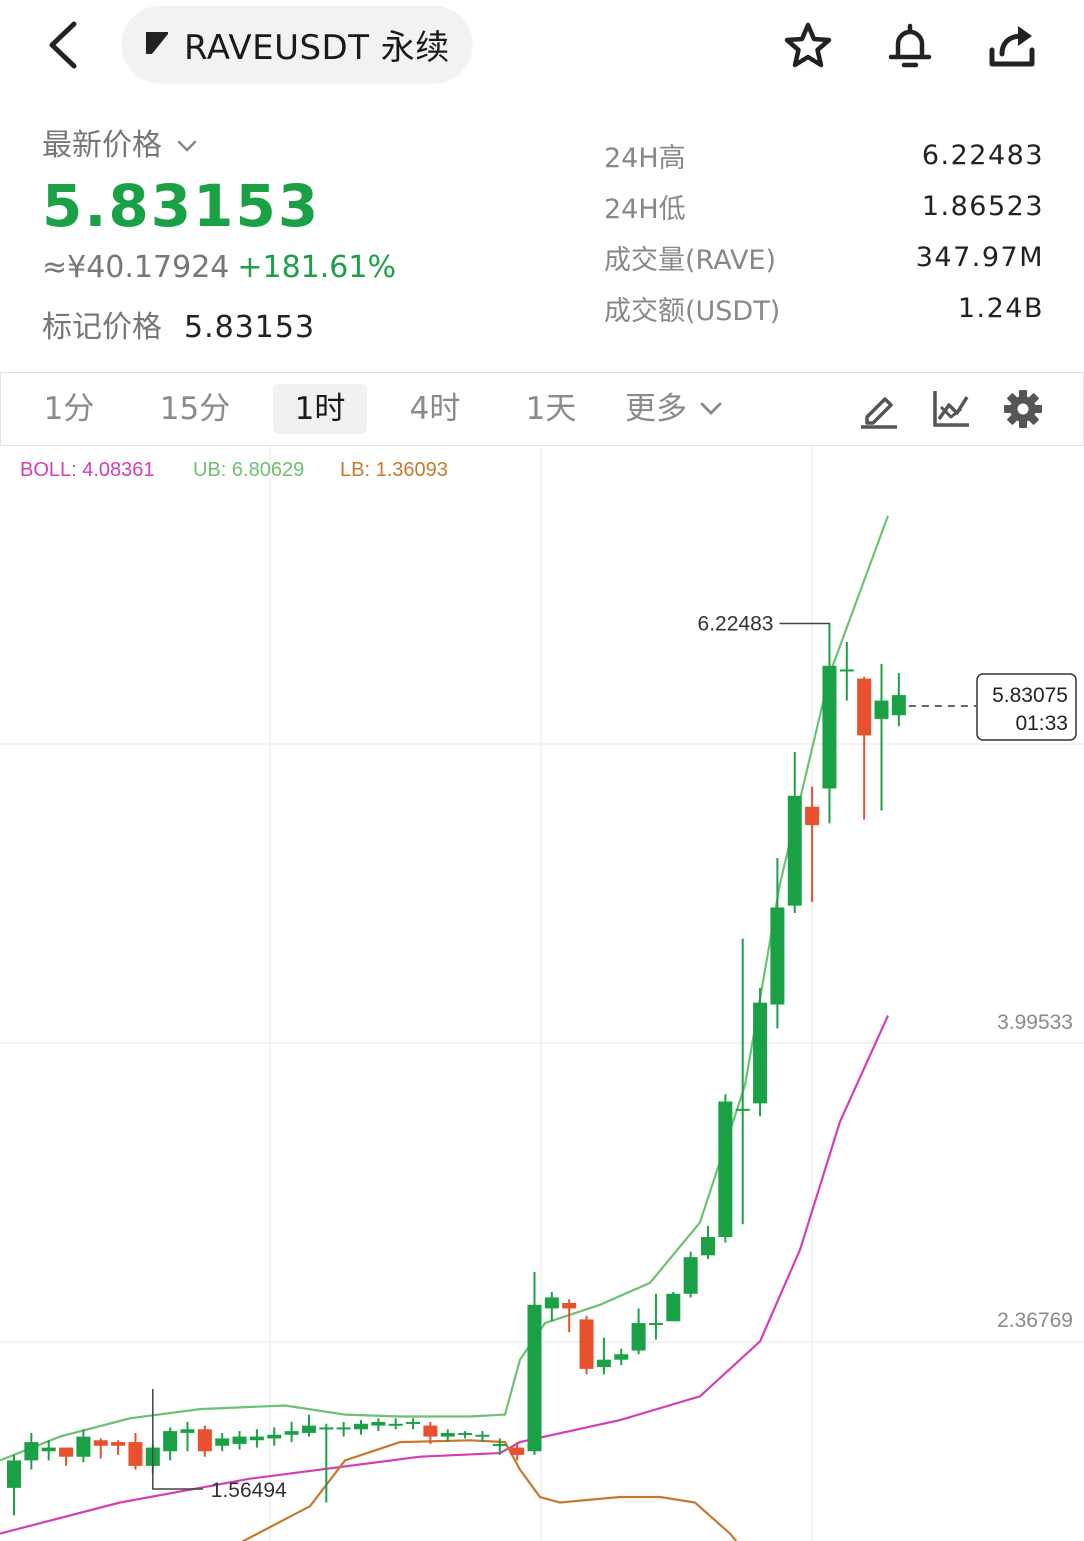 The width and height of the screenshot is (1084, 1541). Describe the element at coordinates (951, 409) in the screenshot. I see `indicator-chart-icon` at that location.